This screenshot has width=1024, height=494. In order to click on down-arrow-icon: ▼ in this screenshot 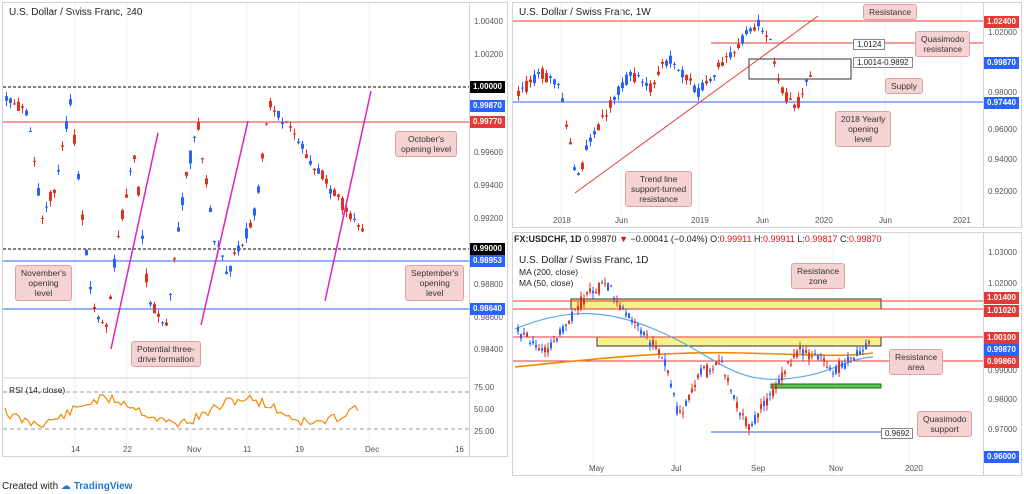, I will do `click(624, 239)`.